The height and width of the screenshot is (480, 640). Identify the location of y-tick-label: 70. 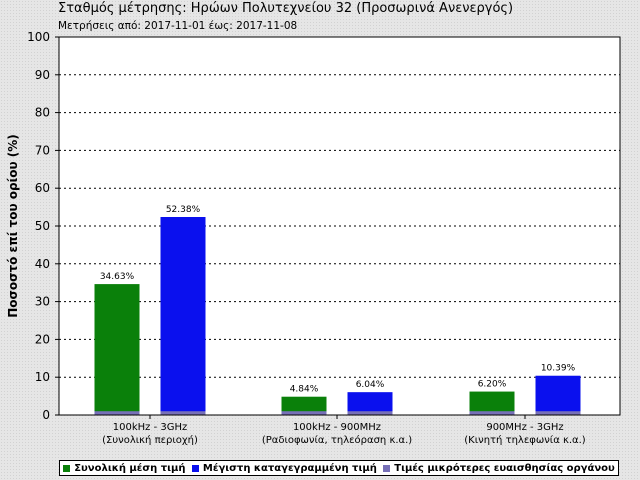
(42, 150).